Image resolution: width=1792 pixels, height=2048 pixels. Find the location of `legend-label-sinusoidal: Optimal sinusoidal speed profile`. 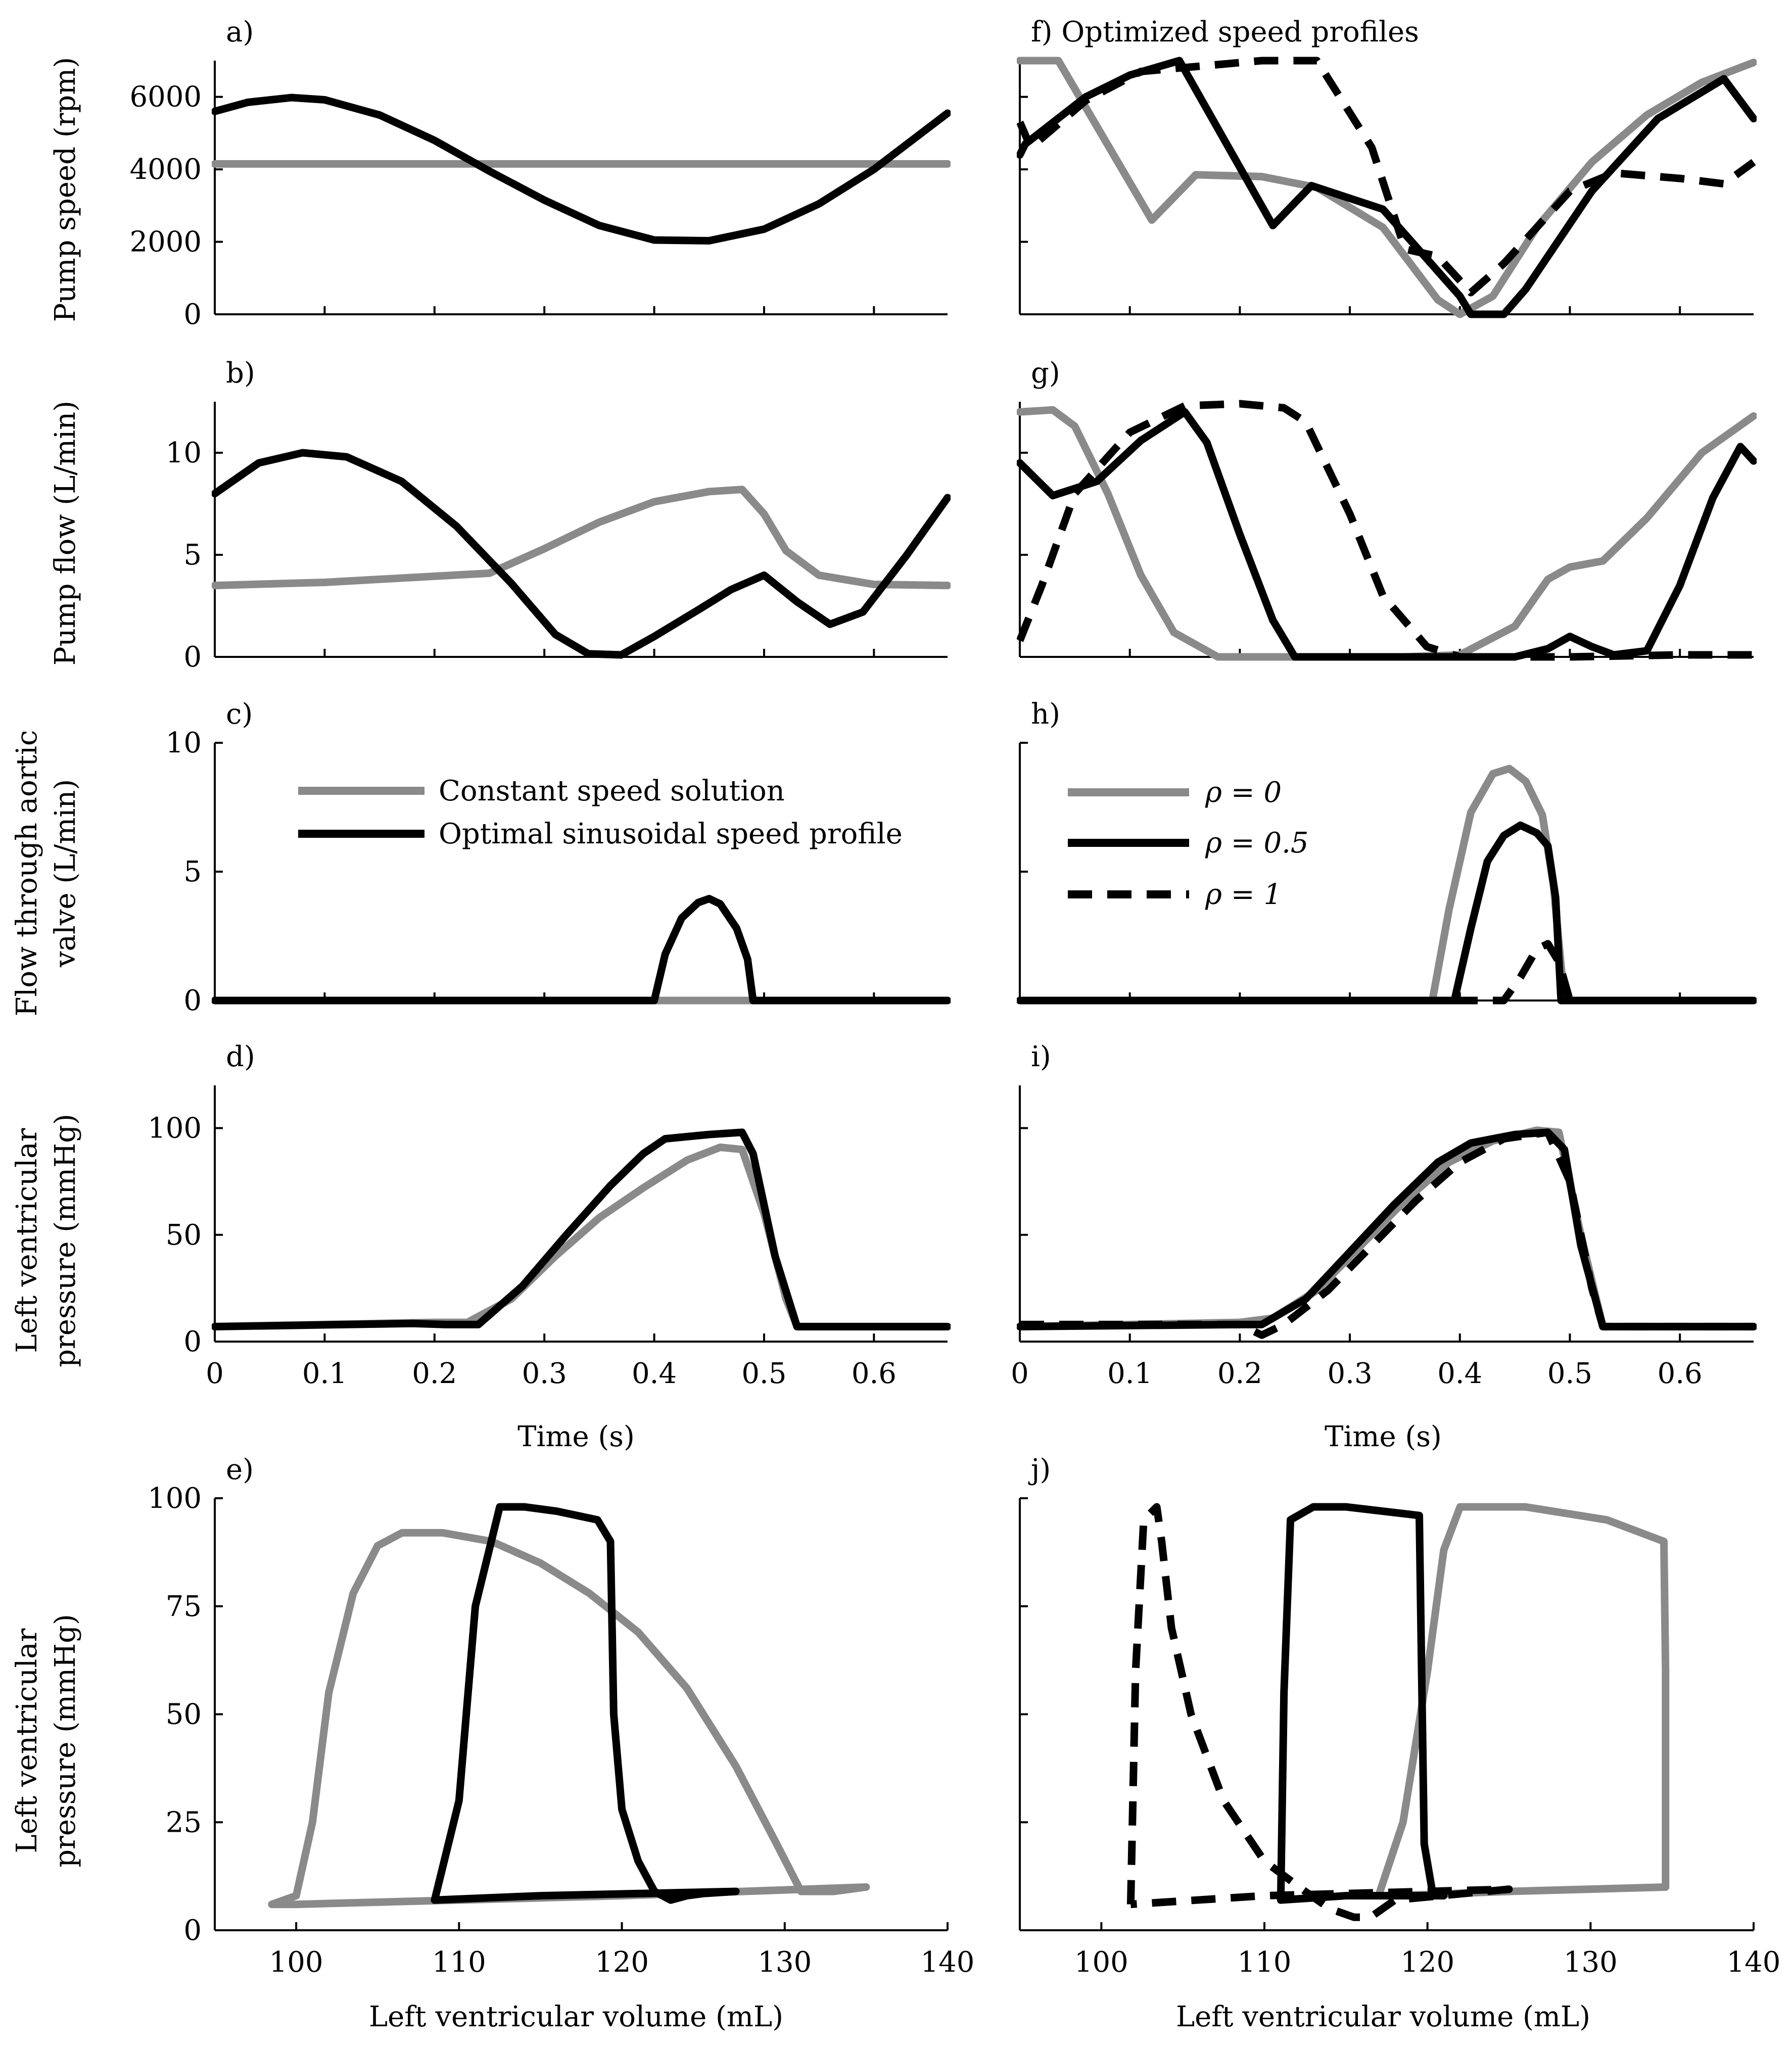

legend-label-sinusoidal: Optimal sinusoidal speed profile is located at coordinates (671, 834).